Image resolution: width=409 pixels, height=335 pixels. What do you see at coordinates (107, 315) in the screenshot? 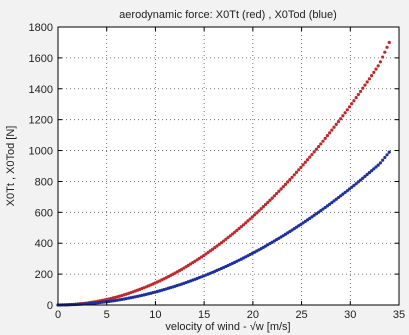
I see `x-tick-label: 5` at bounding box center [107, 315].